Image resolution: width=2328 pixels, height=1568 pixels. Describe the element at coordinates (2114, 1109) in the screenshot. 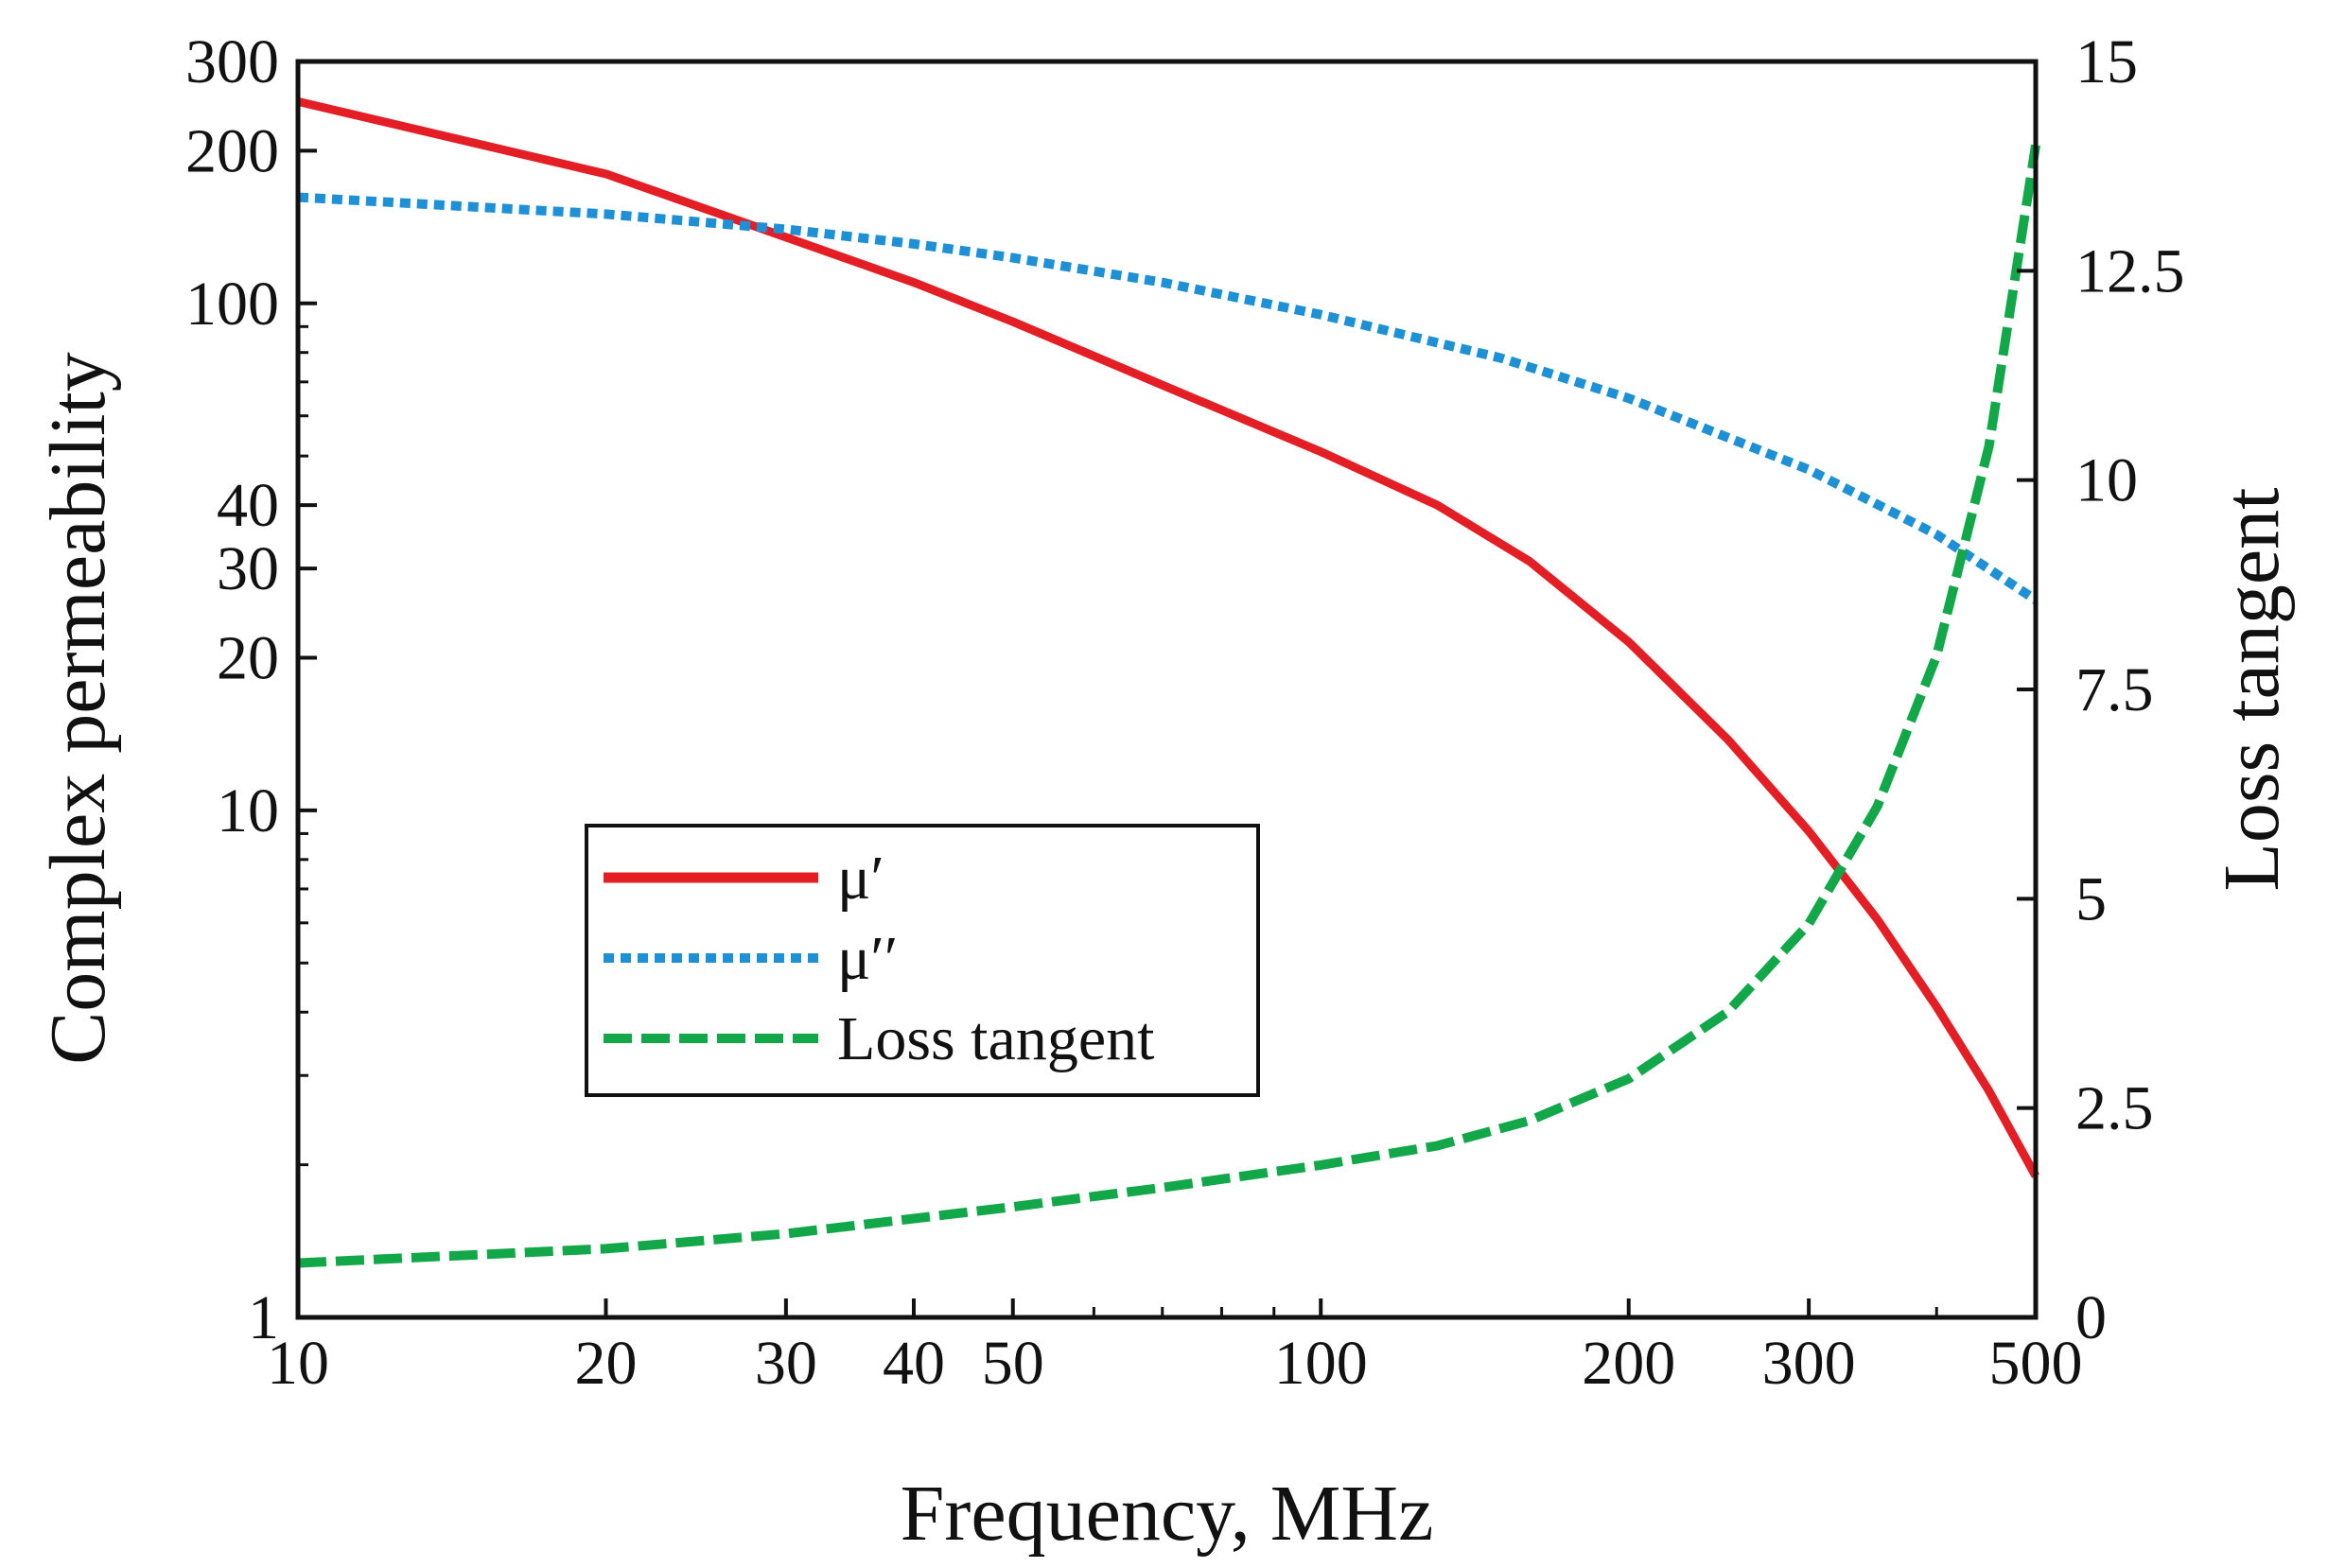

I see `y-right-tick-label-2.5: 2.5` at that location.